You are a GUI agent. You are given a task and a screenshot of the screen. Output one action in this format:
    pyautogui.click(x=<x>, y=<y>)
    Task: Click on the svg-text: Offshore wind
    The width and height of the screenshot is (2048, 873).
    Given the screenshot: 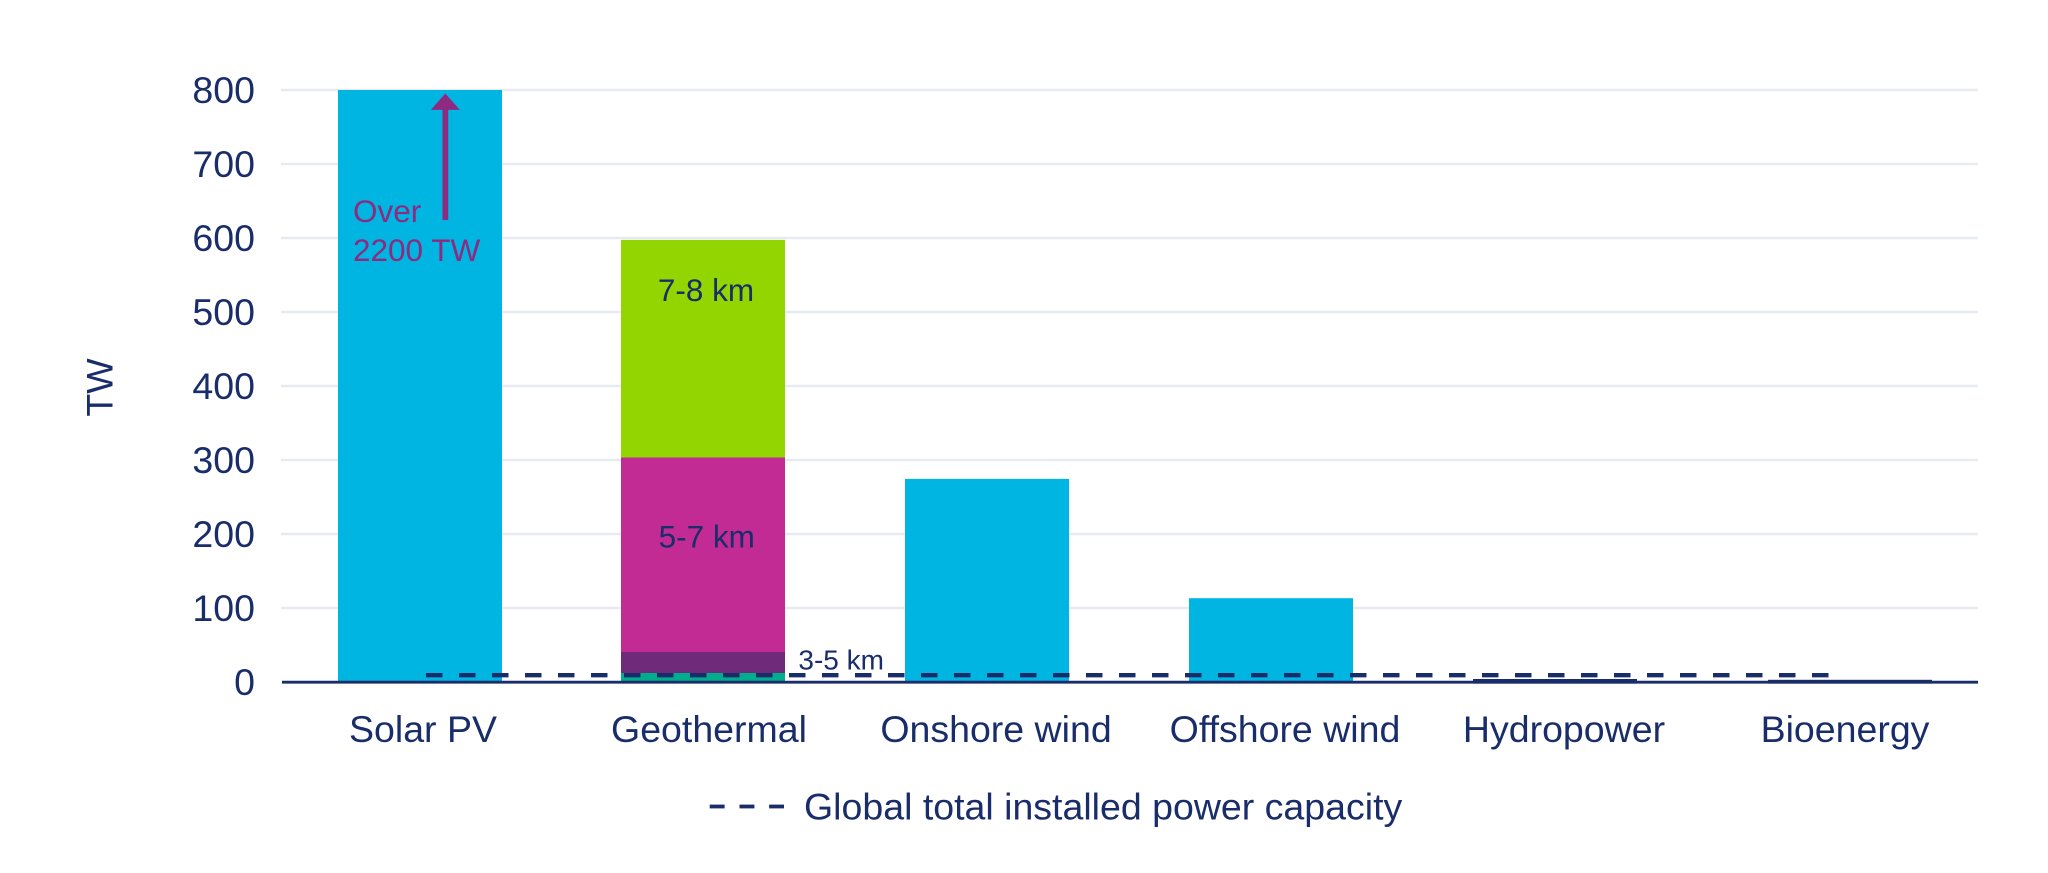 What is the action you would take?
    pyautogui.click(x=1285, y=729)
    